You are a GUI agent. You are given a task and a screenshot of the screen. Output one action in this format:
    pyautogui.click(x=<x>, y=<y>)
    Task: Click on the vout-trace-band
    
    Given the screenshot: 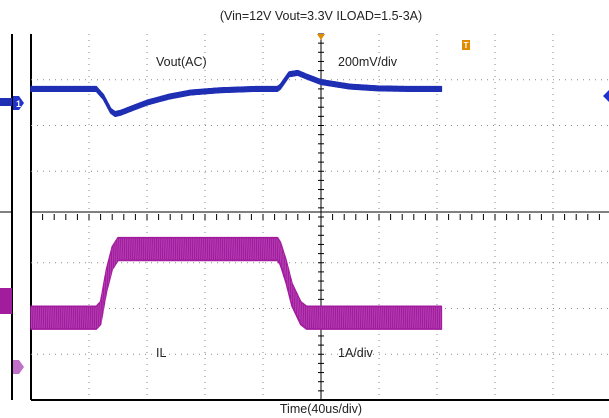 What is the action you would take?
    pyautogui.click(x=236, y=93)
    